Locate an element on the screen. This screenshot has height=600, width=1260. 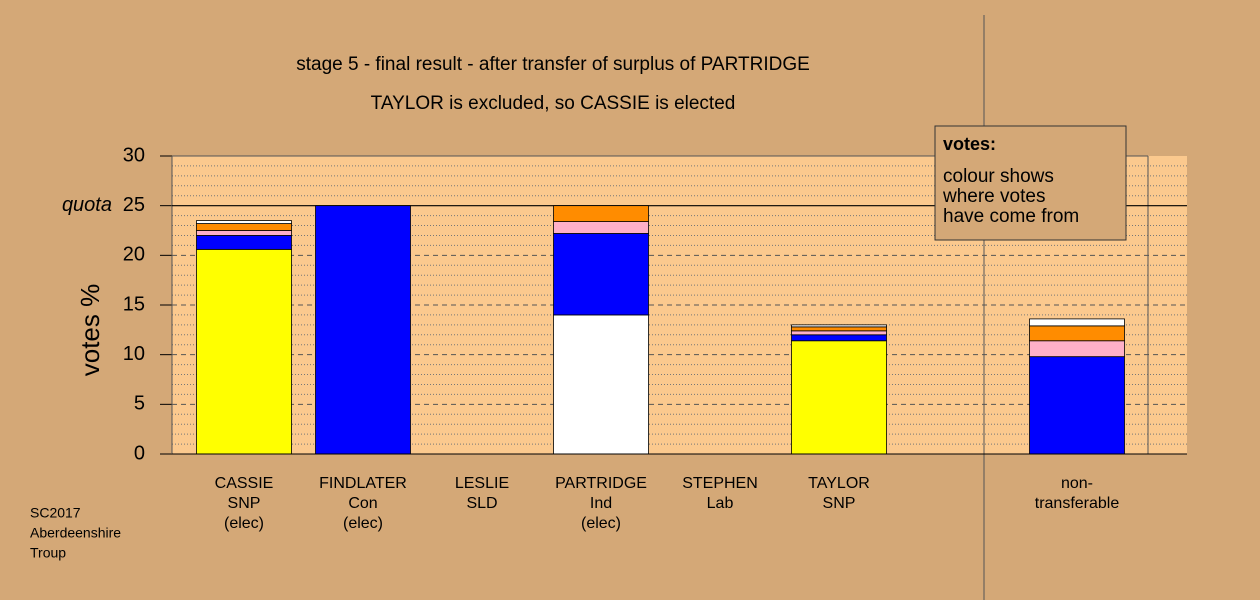
x-tick-label: LESLIE is located at coordinates (482, 483).